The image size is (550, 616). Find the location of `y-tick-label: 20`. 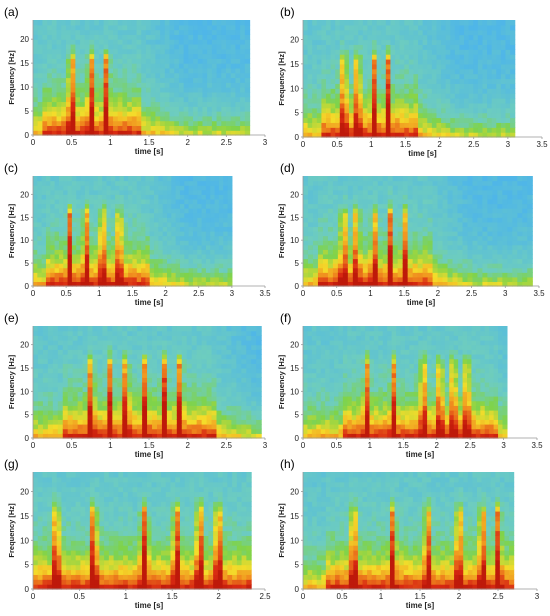

y-tick-label: 20 is located at coordinates (24, 39).